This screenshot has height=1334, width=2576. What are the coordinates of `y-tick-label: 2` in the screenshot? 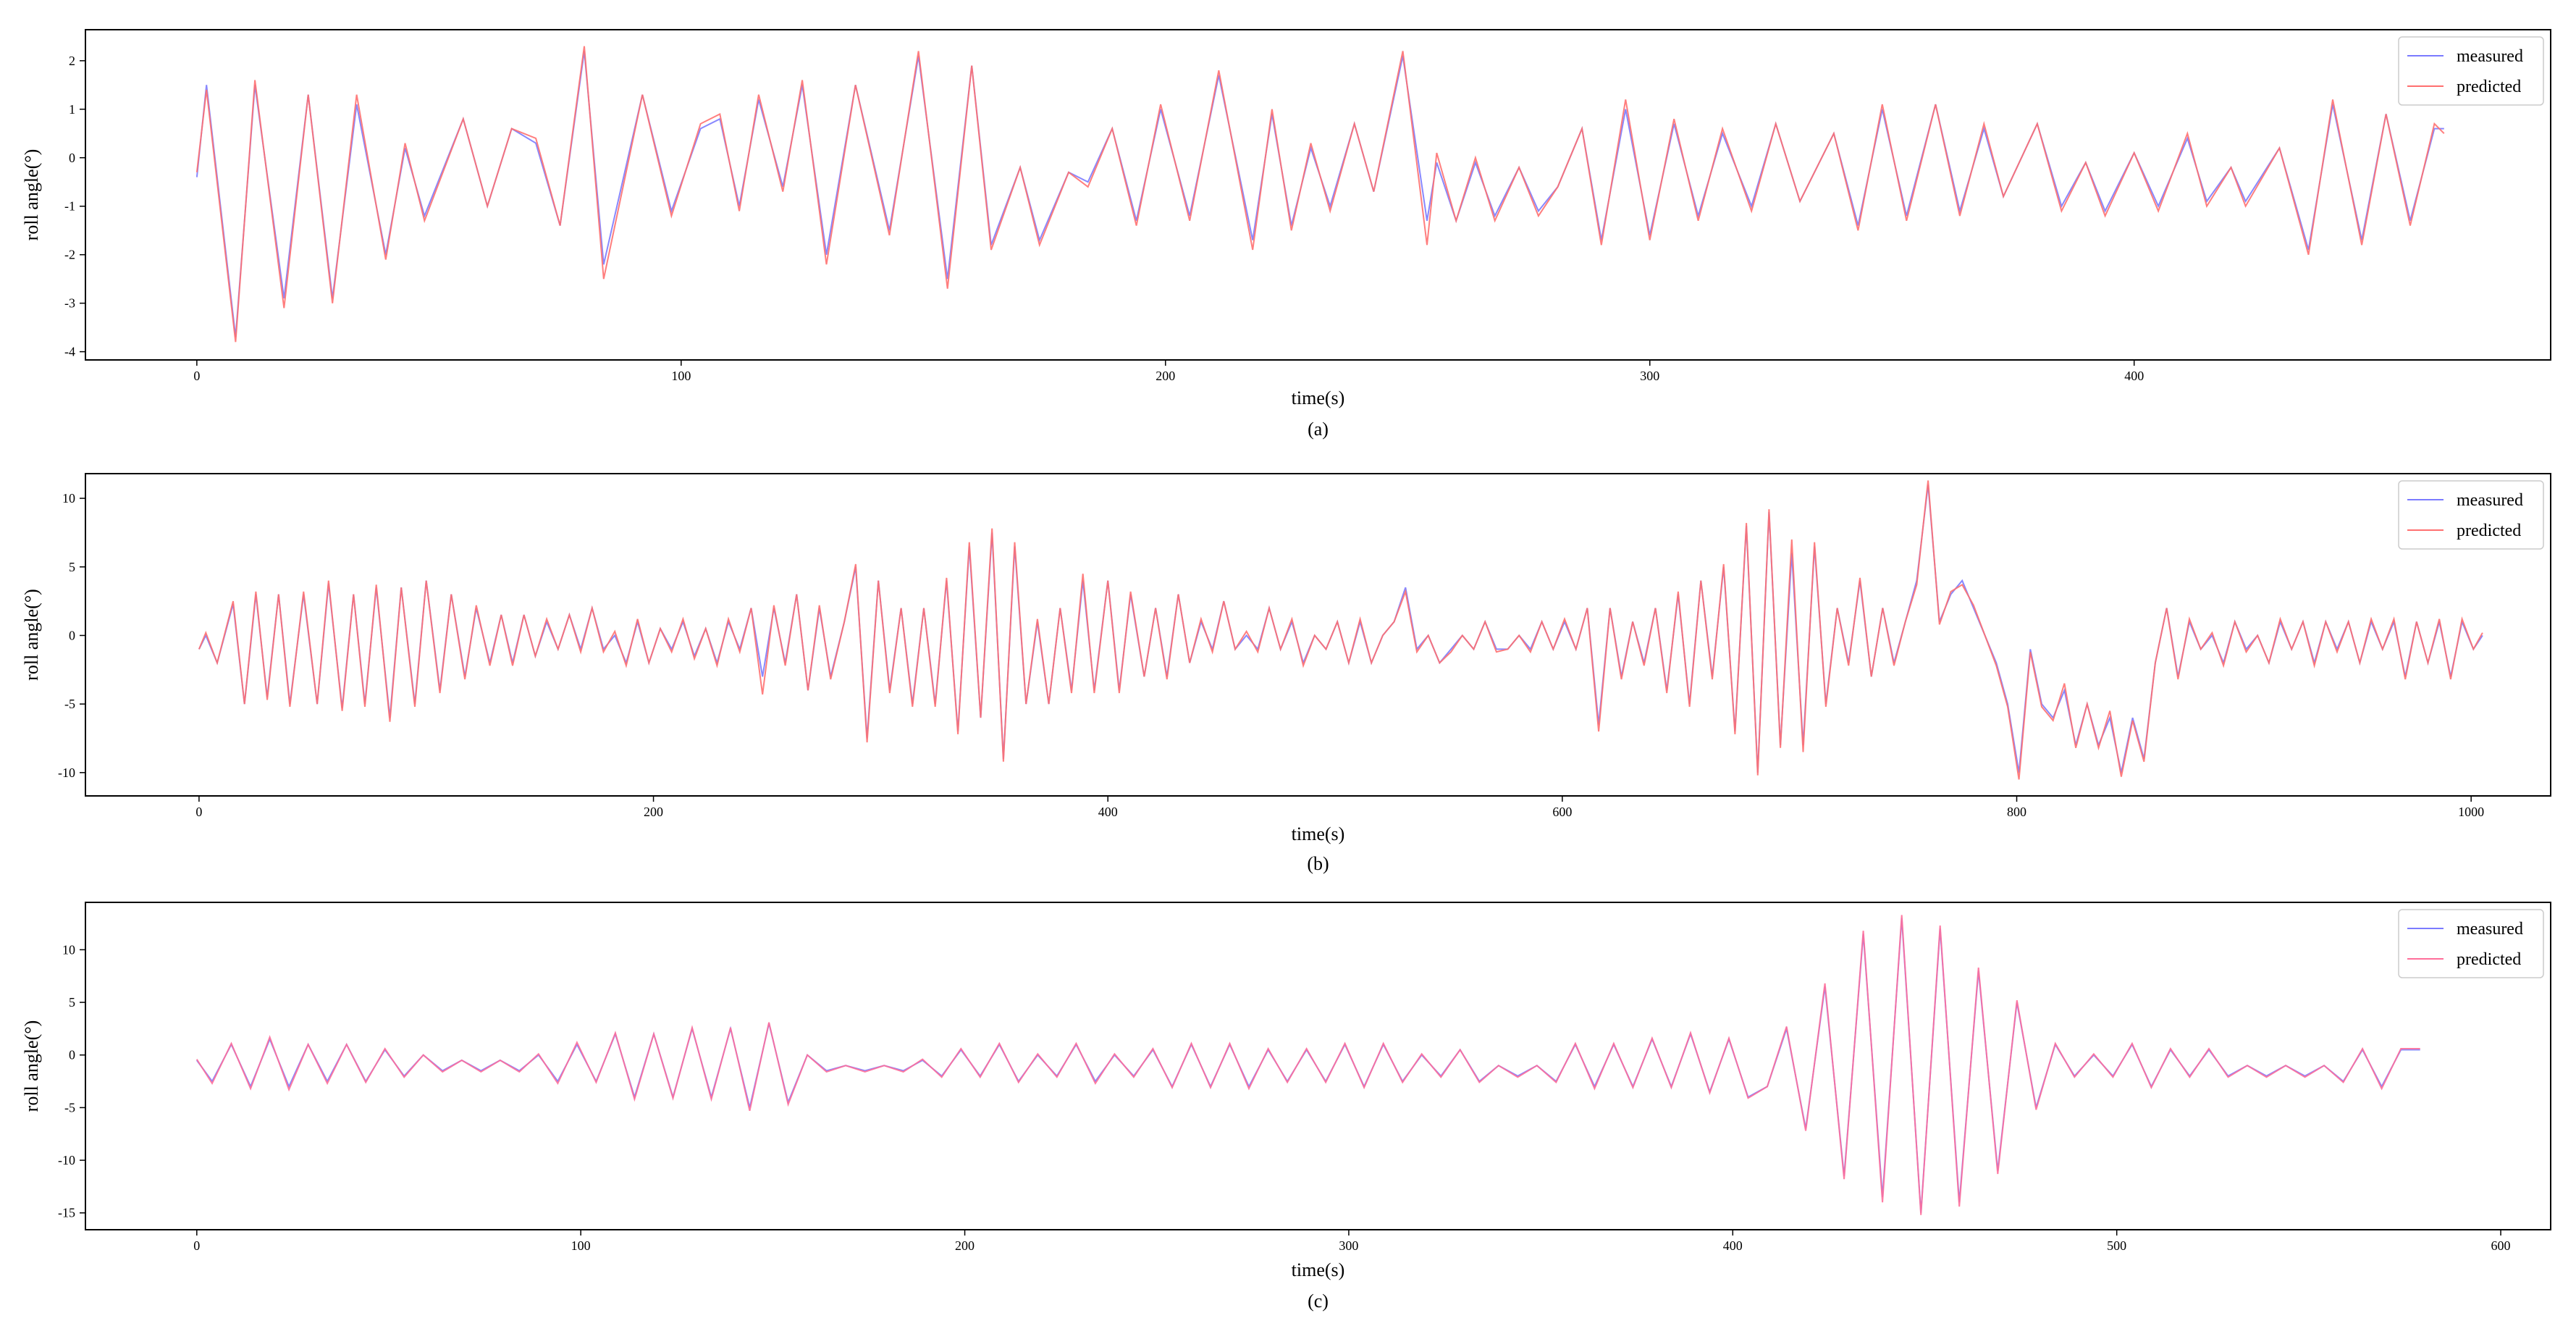 It's located at (72, 61).